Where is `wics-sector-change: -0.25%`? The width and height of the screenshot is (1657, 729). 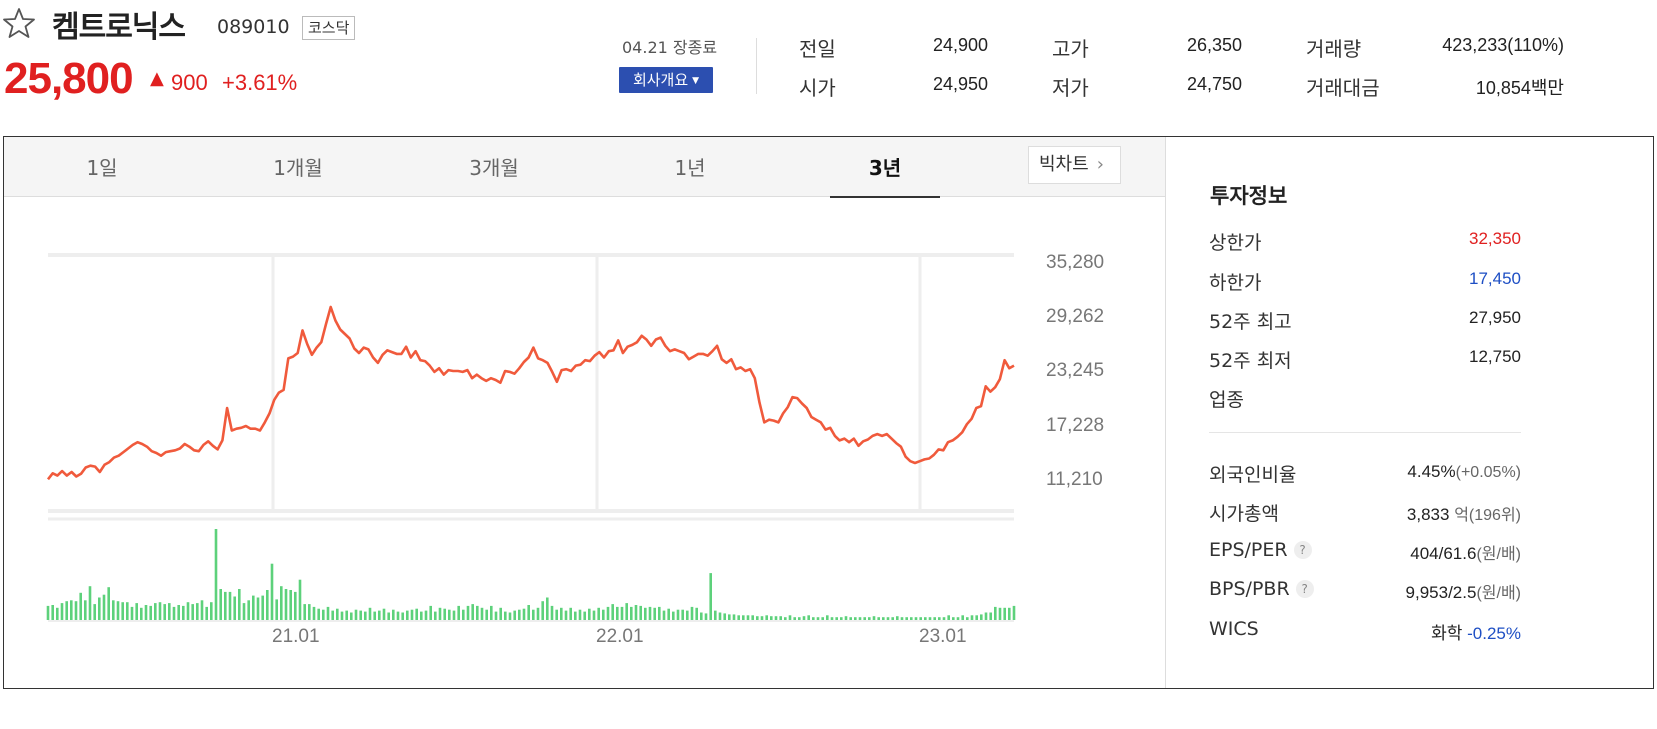 wics-sector-change: -0.25% is located at coordinates (1494, 633).